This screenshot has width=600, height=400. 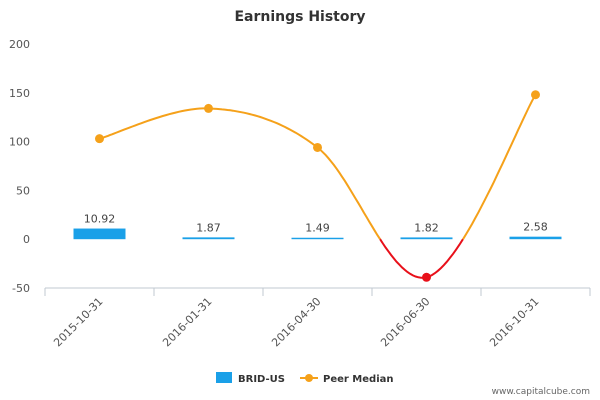 I want to click on data-labels: 10.92 1.87 1.49 1.82 2.58, so click(x=316, y=224).